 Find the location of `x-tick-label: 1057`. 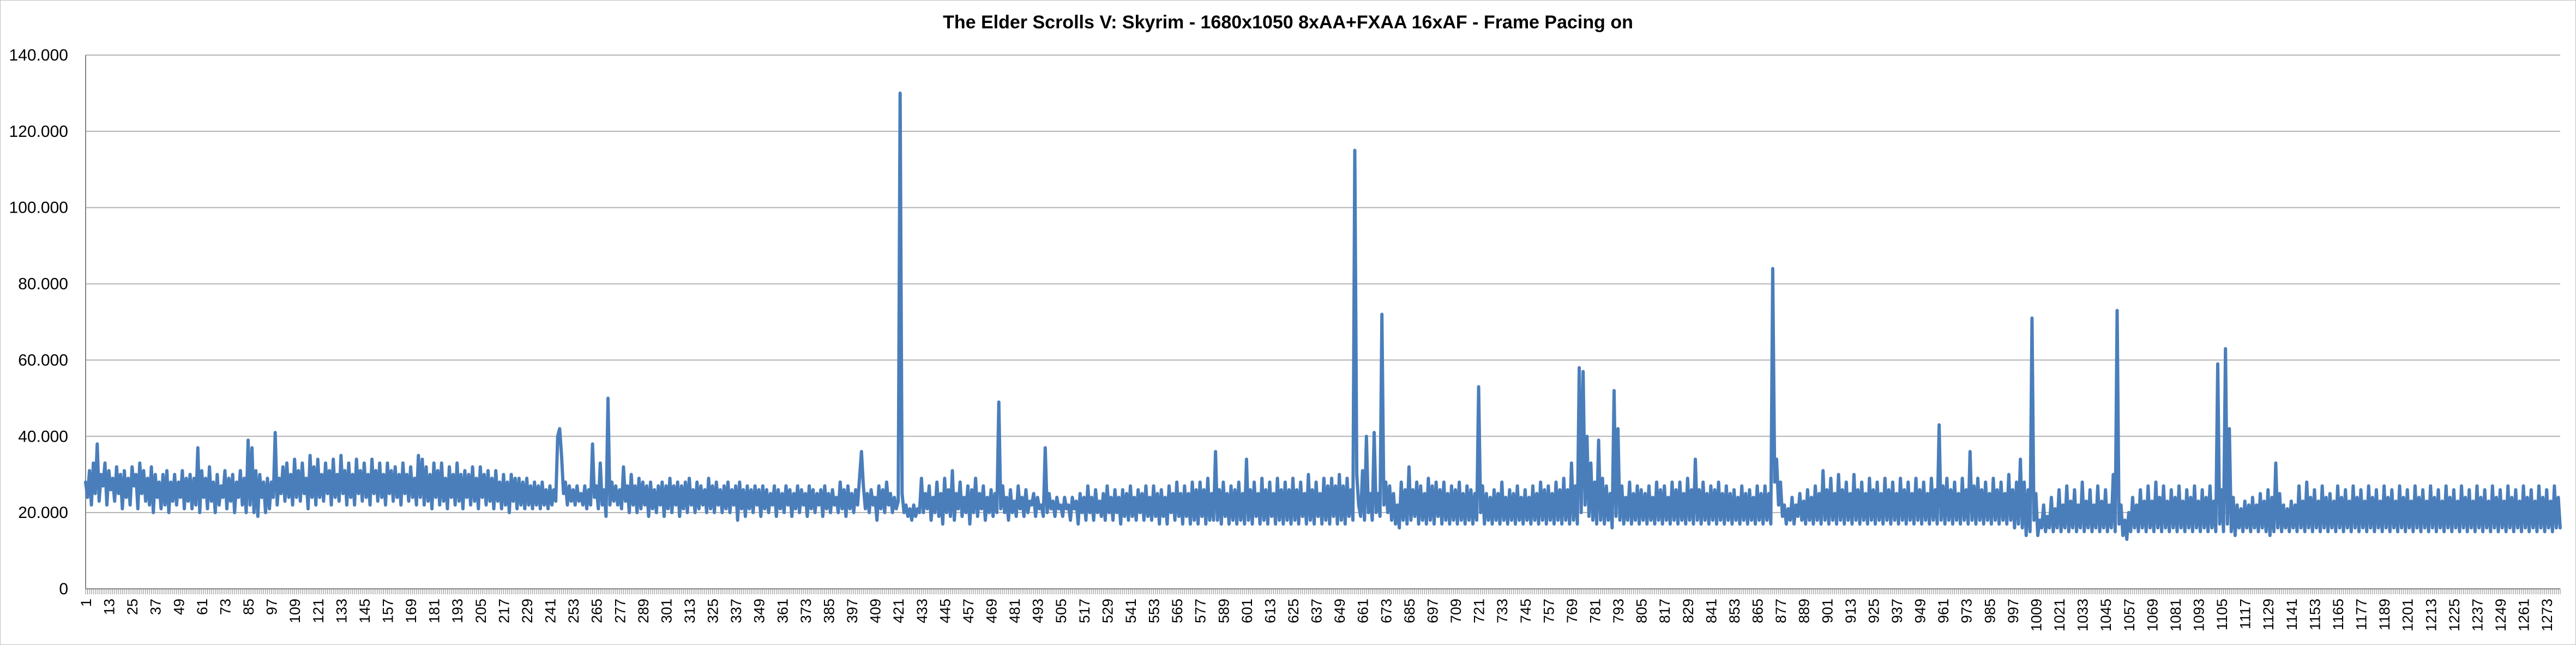

x-tick-label: 1057 is located at coordinates (2129, 615).